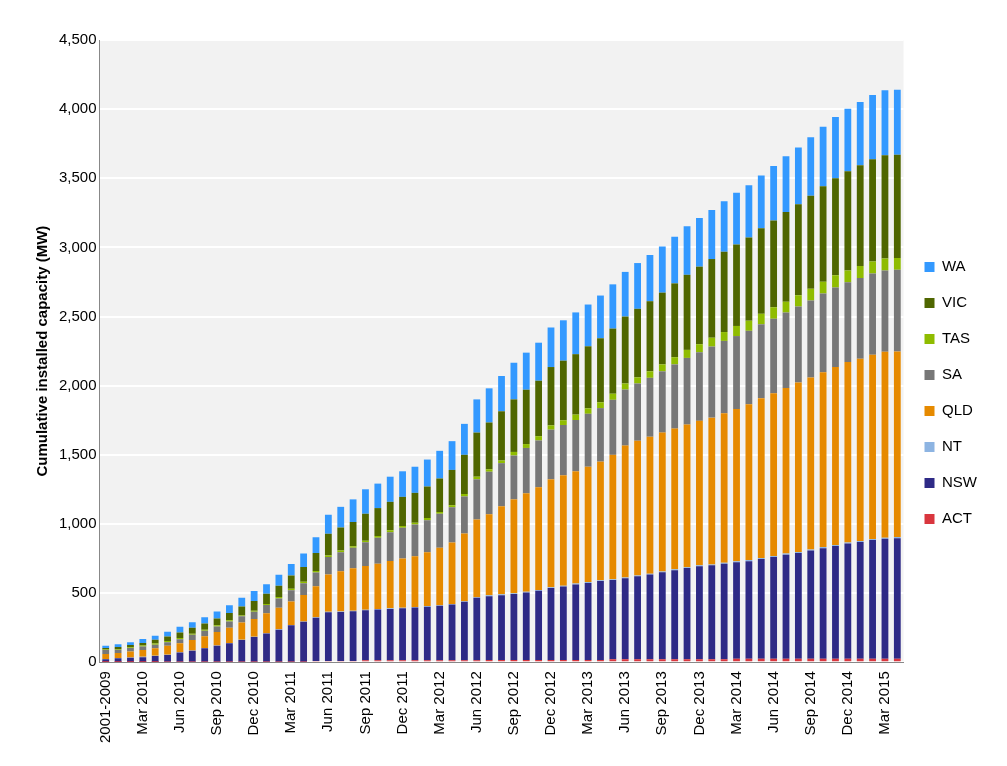 The image size is (1007, 766). I want to click on y-tick-label: 4,500, so click(77, 39).